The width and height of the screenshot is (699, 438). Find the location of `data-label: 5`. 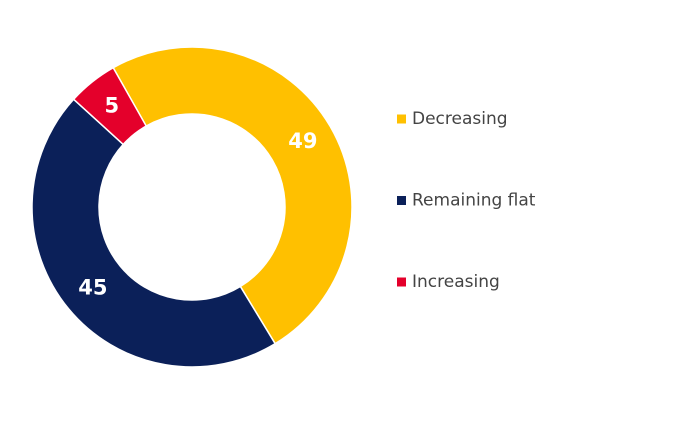

data-label: 5 is located at coordinates (112, 106).